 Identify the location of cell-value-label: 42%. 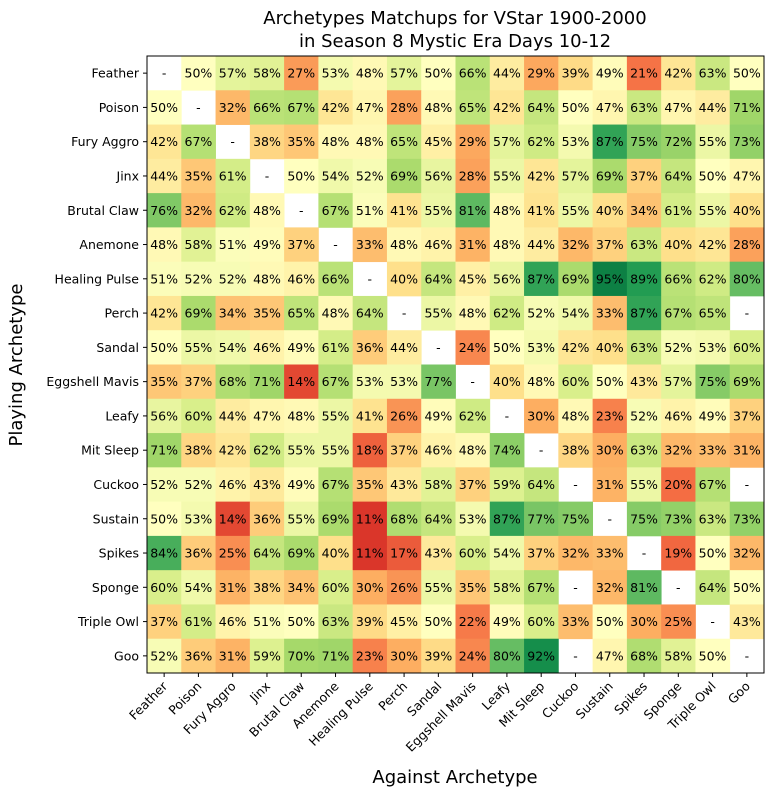
(164, 141).